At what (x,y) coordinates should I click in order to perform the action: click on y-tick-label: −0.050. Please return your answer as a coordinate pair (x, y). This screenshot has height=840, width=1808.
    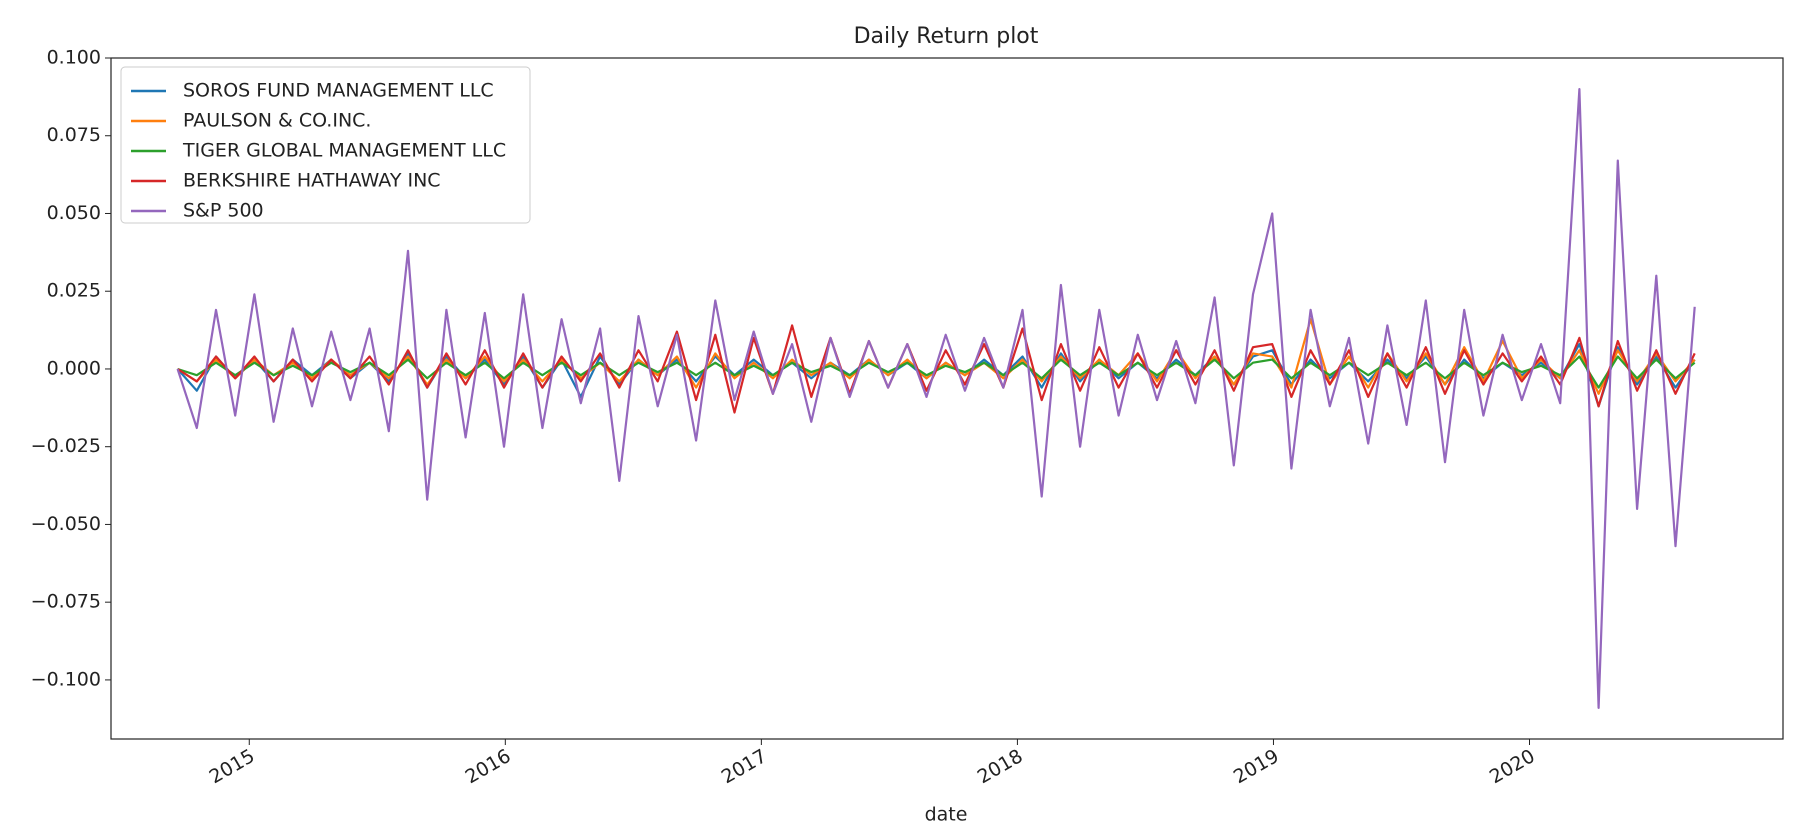
    Looking at the image, I should click on (66, 524).